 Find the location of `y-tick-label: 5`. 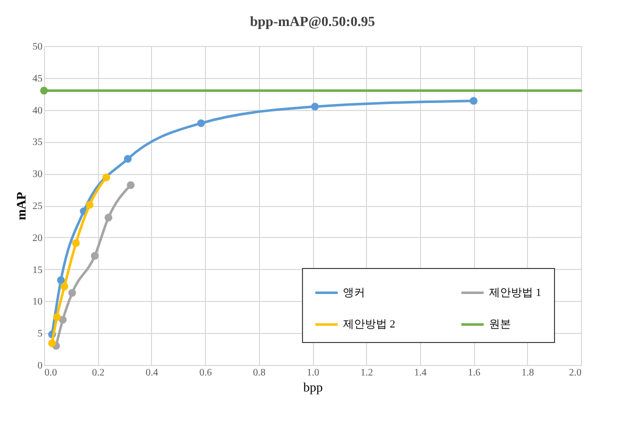

y-tick-label: 5 is located at coordinates (40, 334).